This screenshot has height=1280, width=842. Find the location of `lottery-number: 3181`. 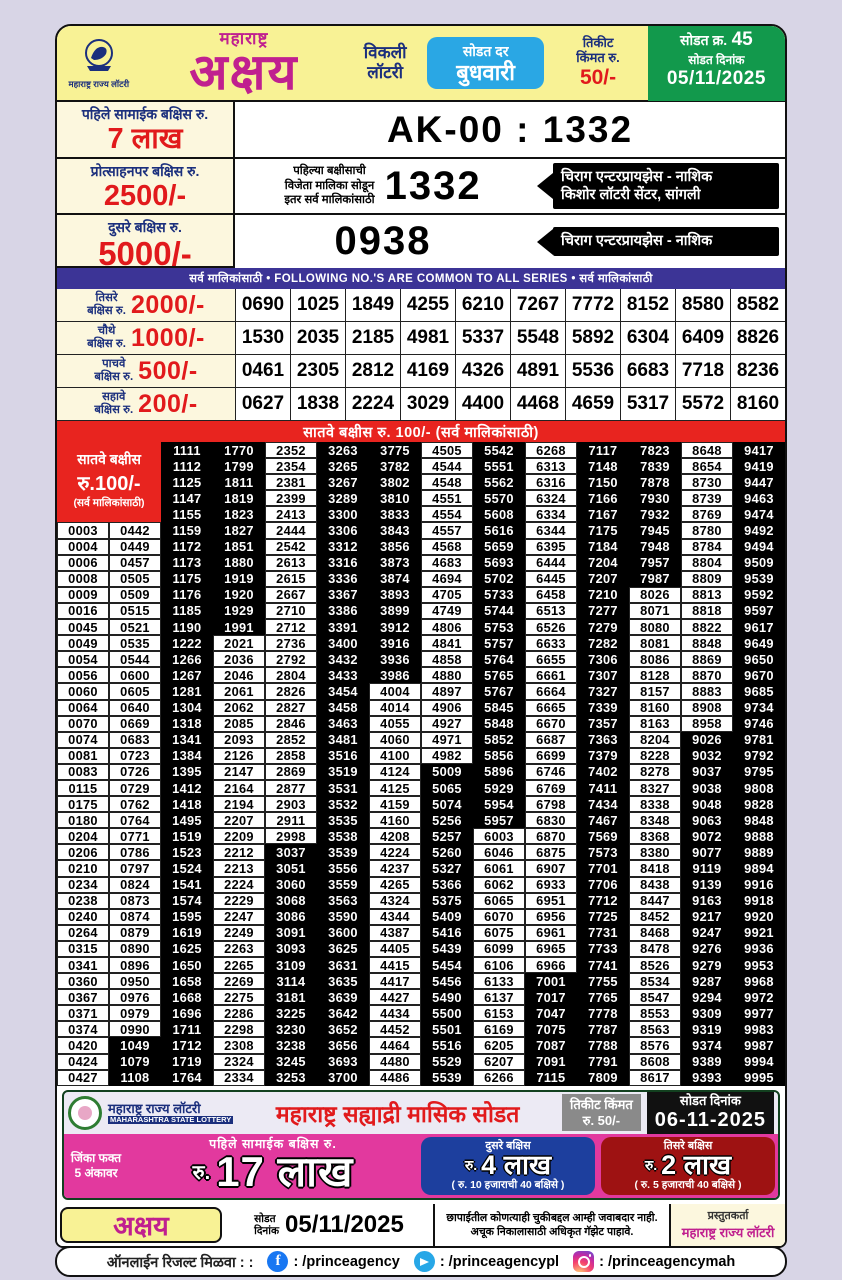

lottery-number: 3181 is located at coordinates (291, 997).